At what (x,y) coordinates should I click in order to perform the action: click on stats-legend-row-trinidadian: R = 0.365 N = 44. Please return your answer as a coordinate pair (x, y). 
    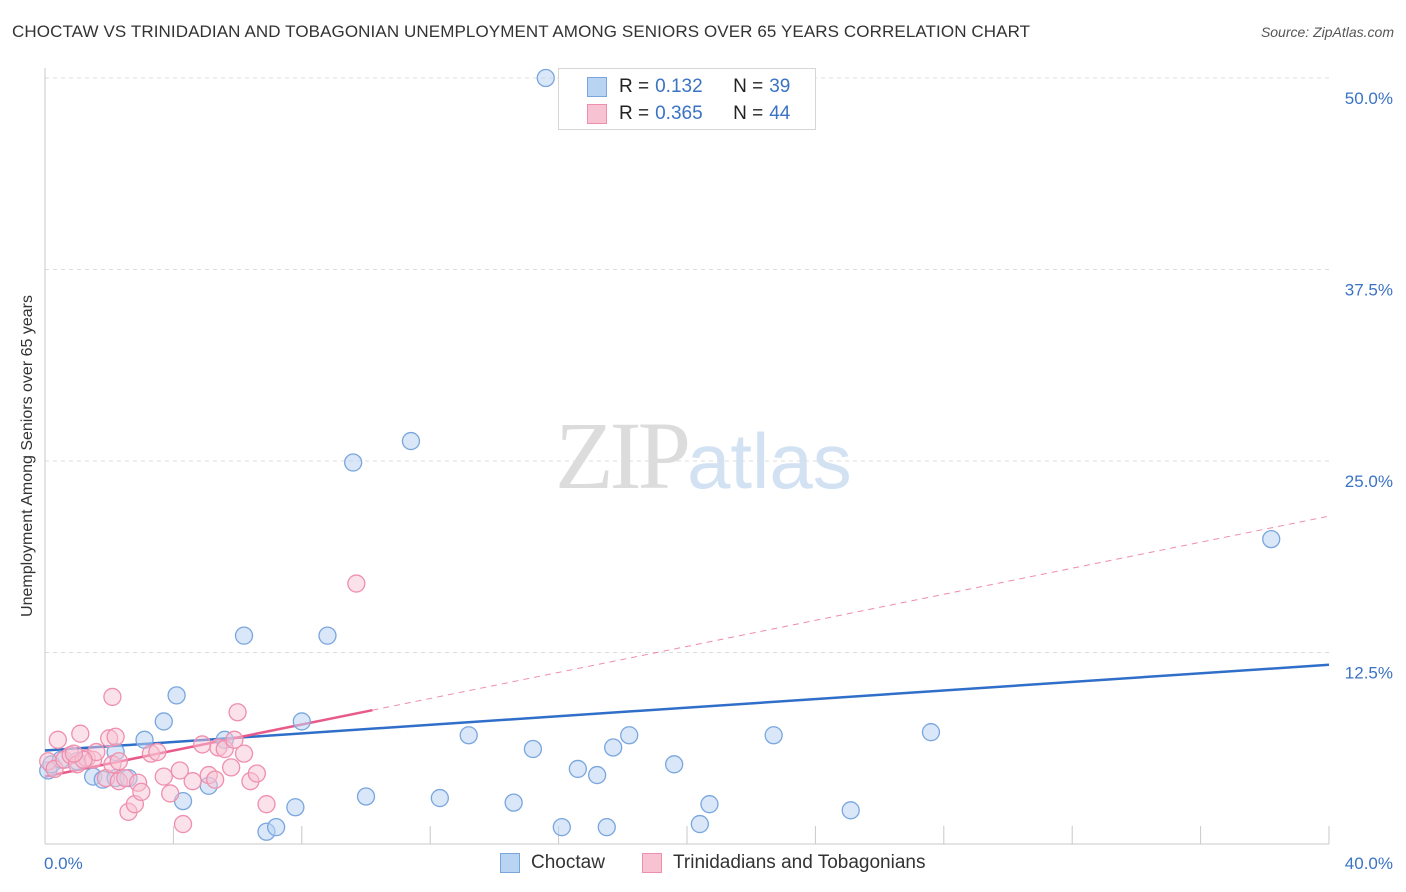
    Looking at the image, I should click on (688, 114).